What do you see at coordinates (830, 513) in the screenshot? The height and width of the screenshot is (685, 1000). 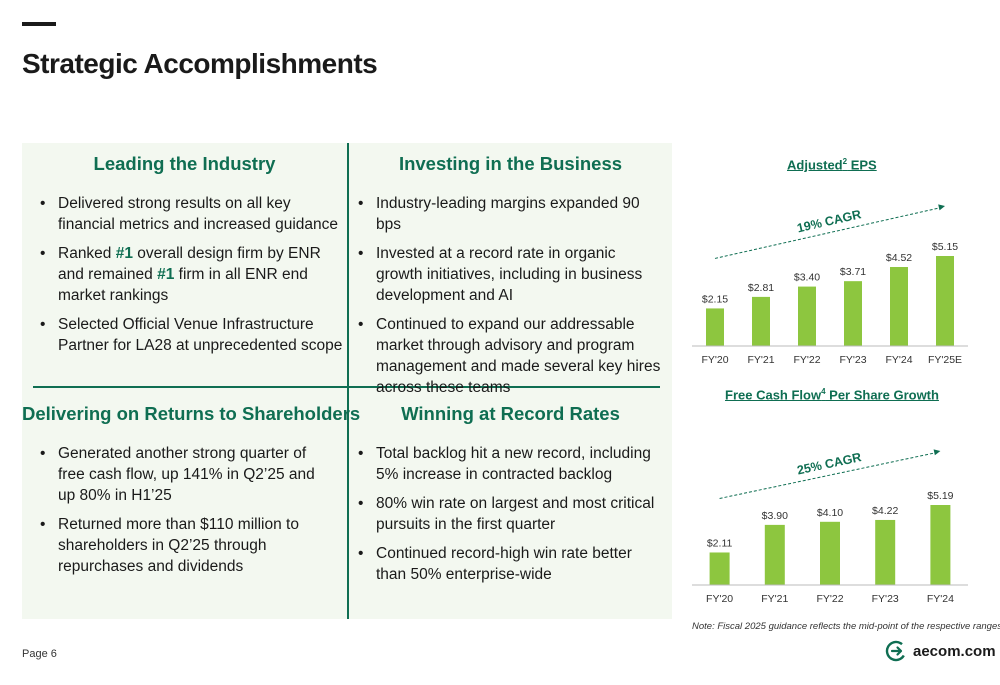 I see `data-label: $4.10` at bounding box center [830, 513].